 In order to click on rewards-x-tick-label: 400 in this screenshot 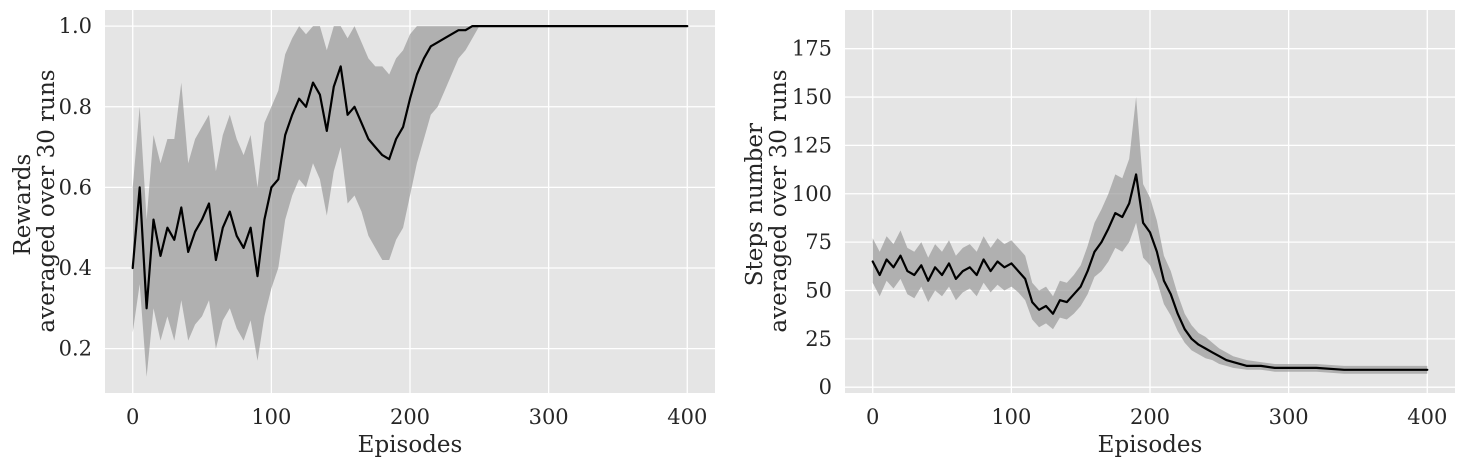, I will do `click(687, 417)`.